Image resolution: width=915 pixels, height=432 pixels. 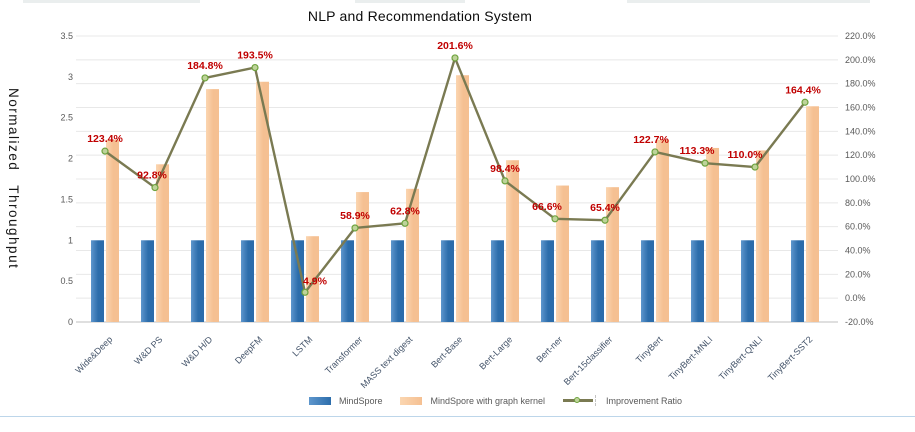 I want to click on left-axis-tick-label: 2.5, so click(x=66, y=118).